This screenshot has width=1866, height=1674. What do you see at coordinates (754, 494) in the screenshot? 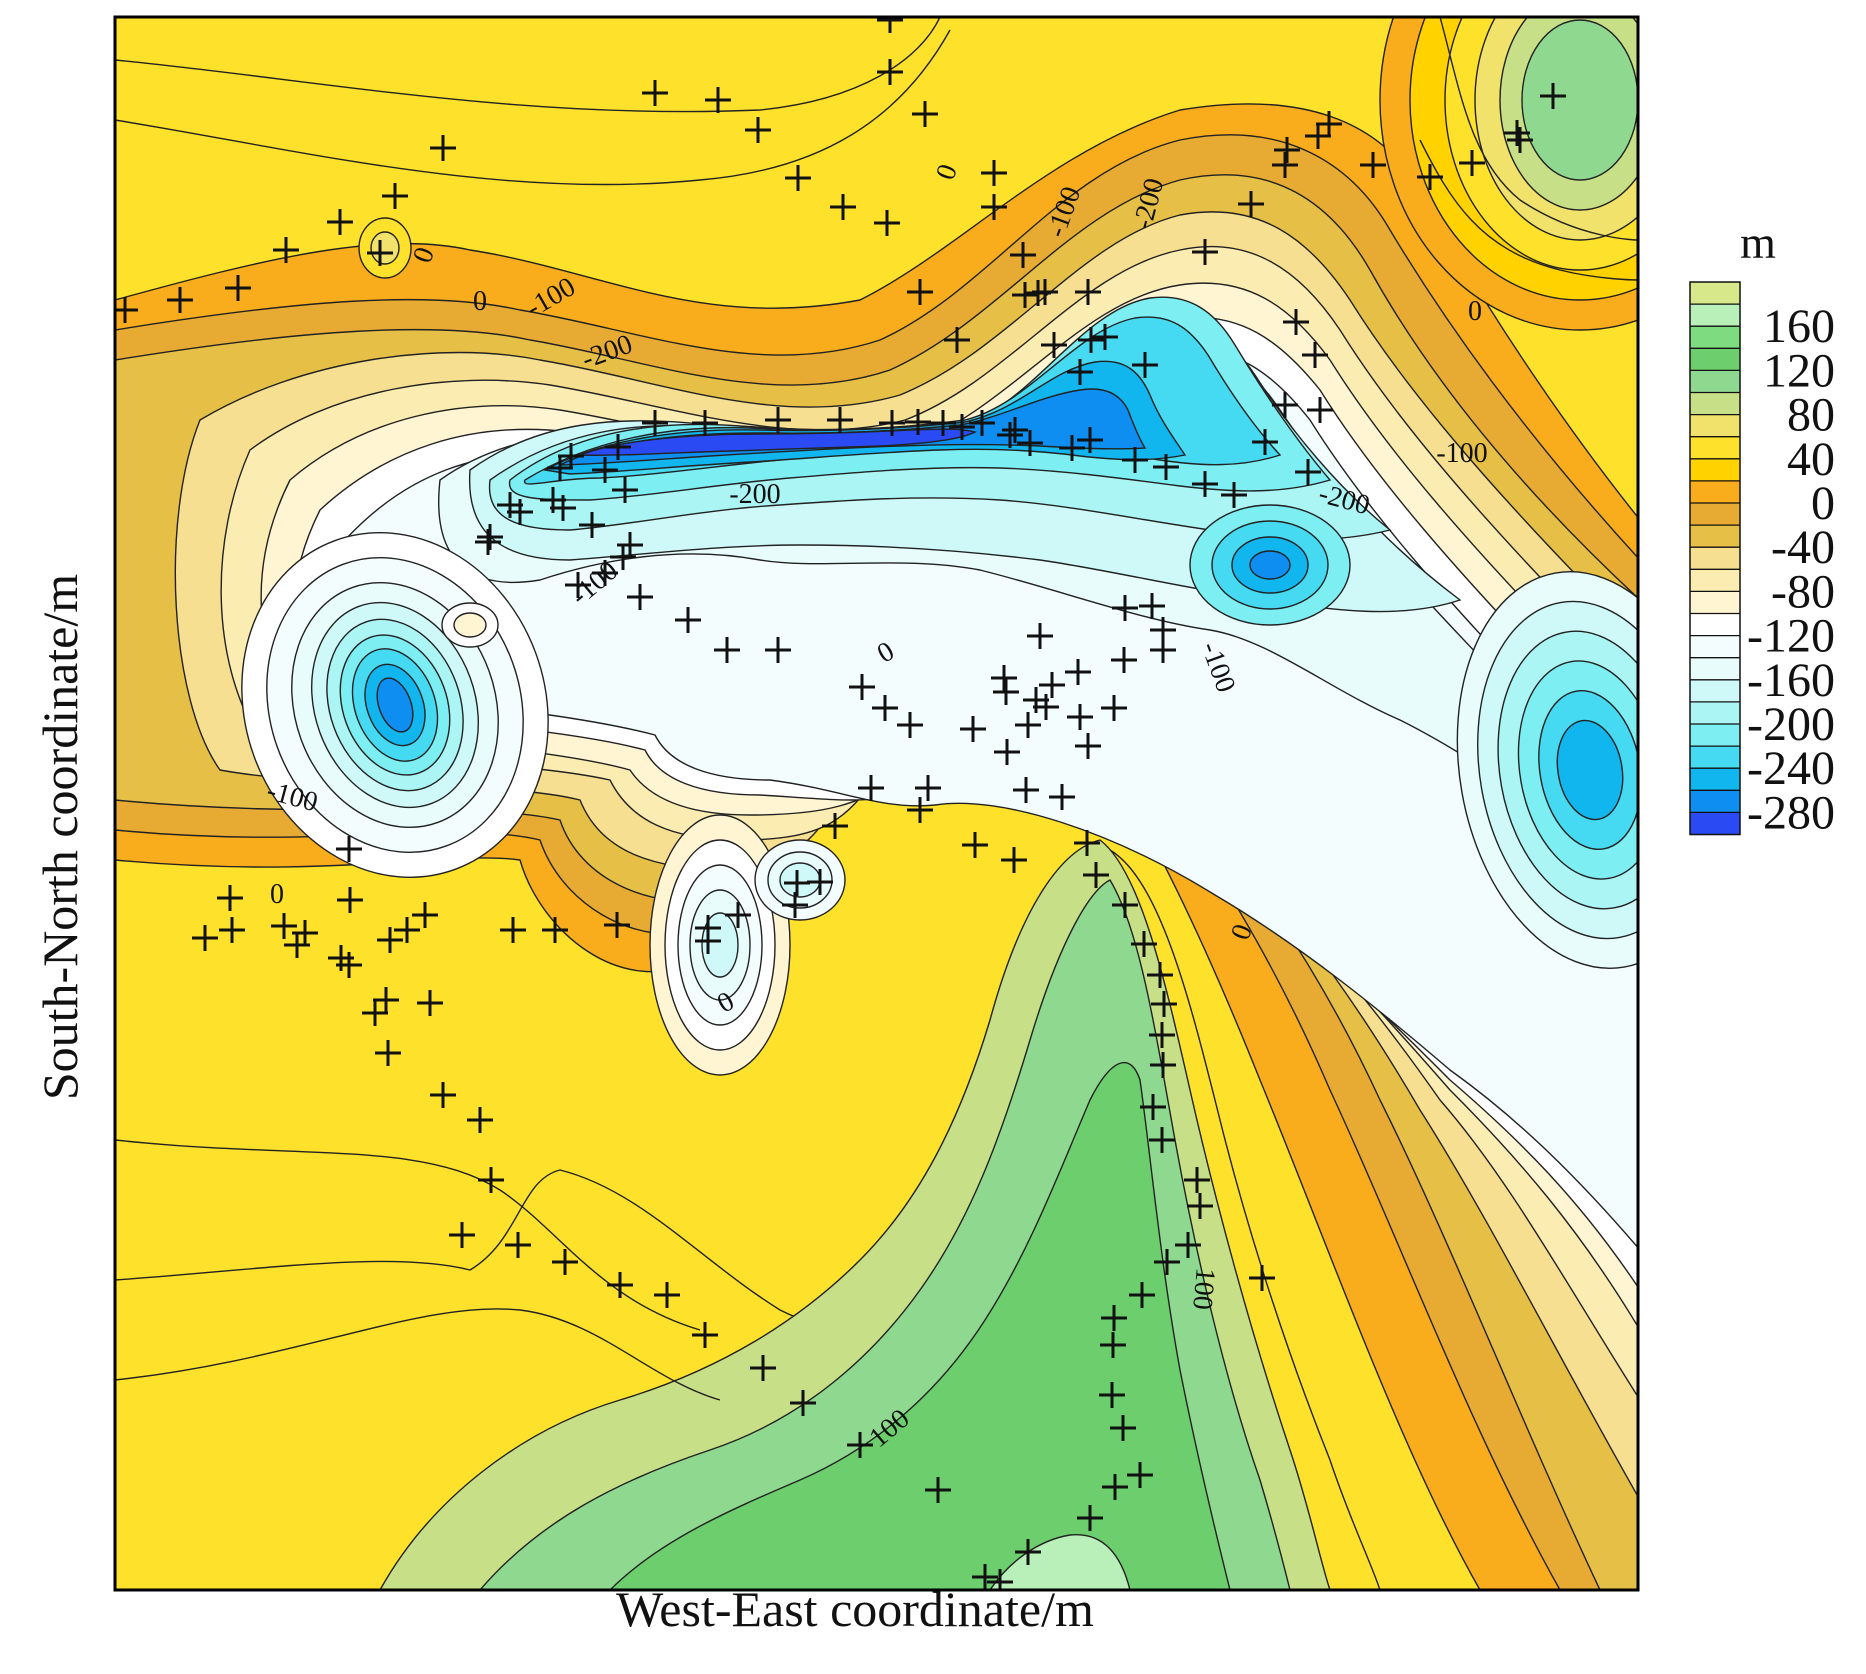
I see `contour-label: -200` at bounding box center [754, 494].